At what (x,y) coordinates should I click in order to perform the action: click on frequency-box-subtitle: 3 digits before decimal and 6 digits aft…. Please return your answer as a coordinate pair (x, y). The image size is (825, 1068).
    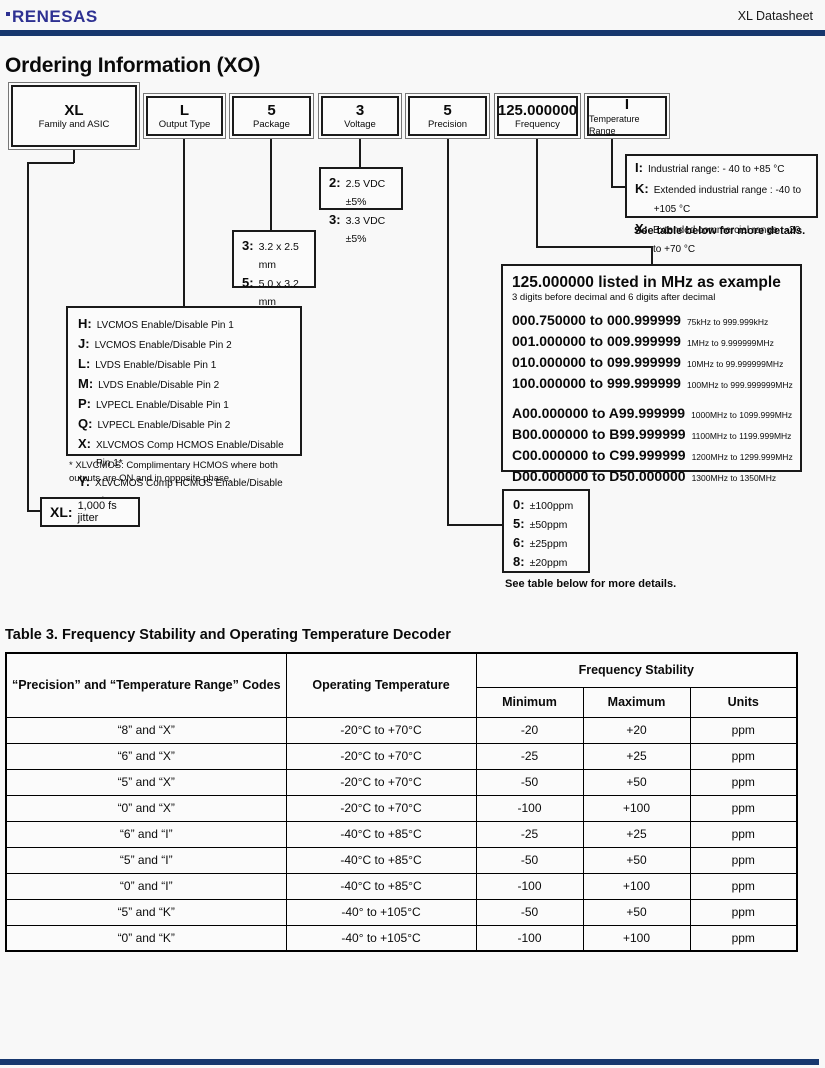
    Looking at the image, I should click on (614, 297).